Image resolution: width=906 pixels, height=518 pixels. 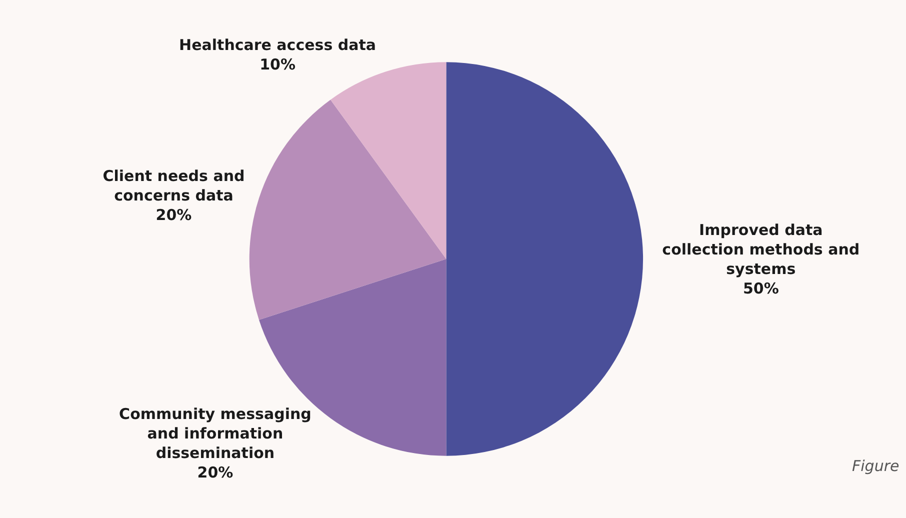 I want to click on slice-label: Client needs and concerns data, so click(x=173, y=185).